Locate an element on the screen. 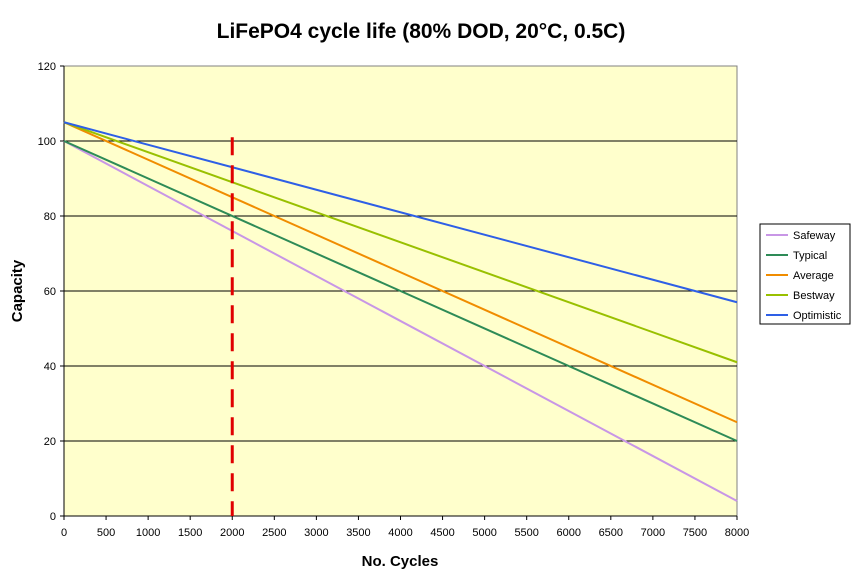 The width and height of the screenshot is (856, 580). x-tick-label: 5000 is located at coordinates (484, 533).